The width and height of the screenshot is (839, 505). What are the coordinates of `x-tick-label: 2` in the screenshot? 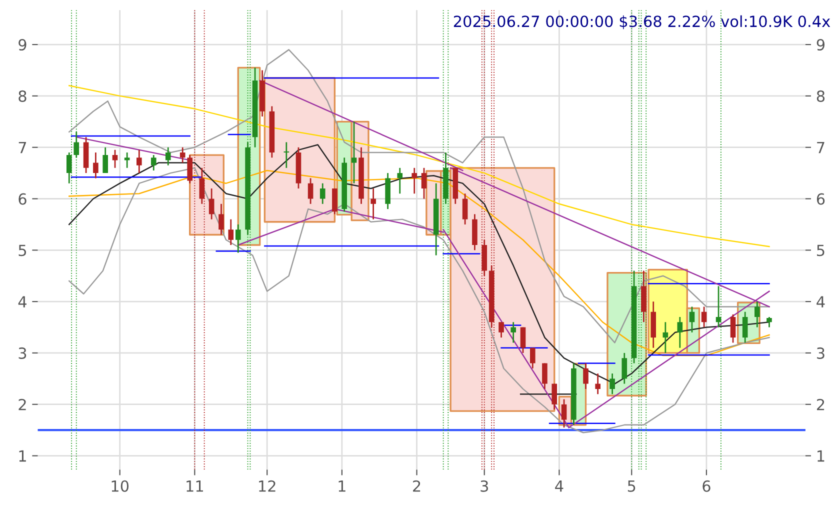 It's located at (416, 486).